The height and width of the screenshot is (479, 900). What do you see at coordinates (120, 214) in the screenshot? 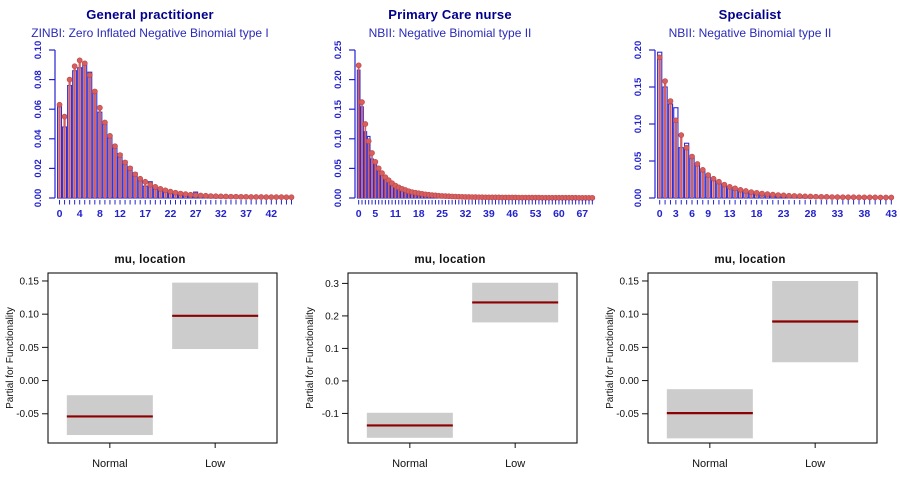
I see `x-tick-label: 12` at bounding box center [120, 214].